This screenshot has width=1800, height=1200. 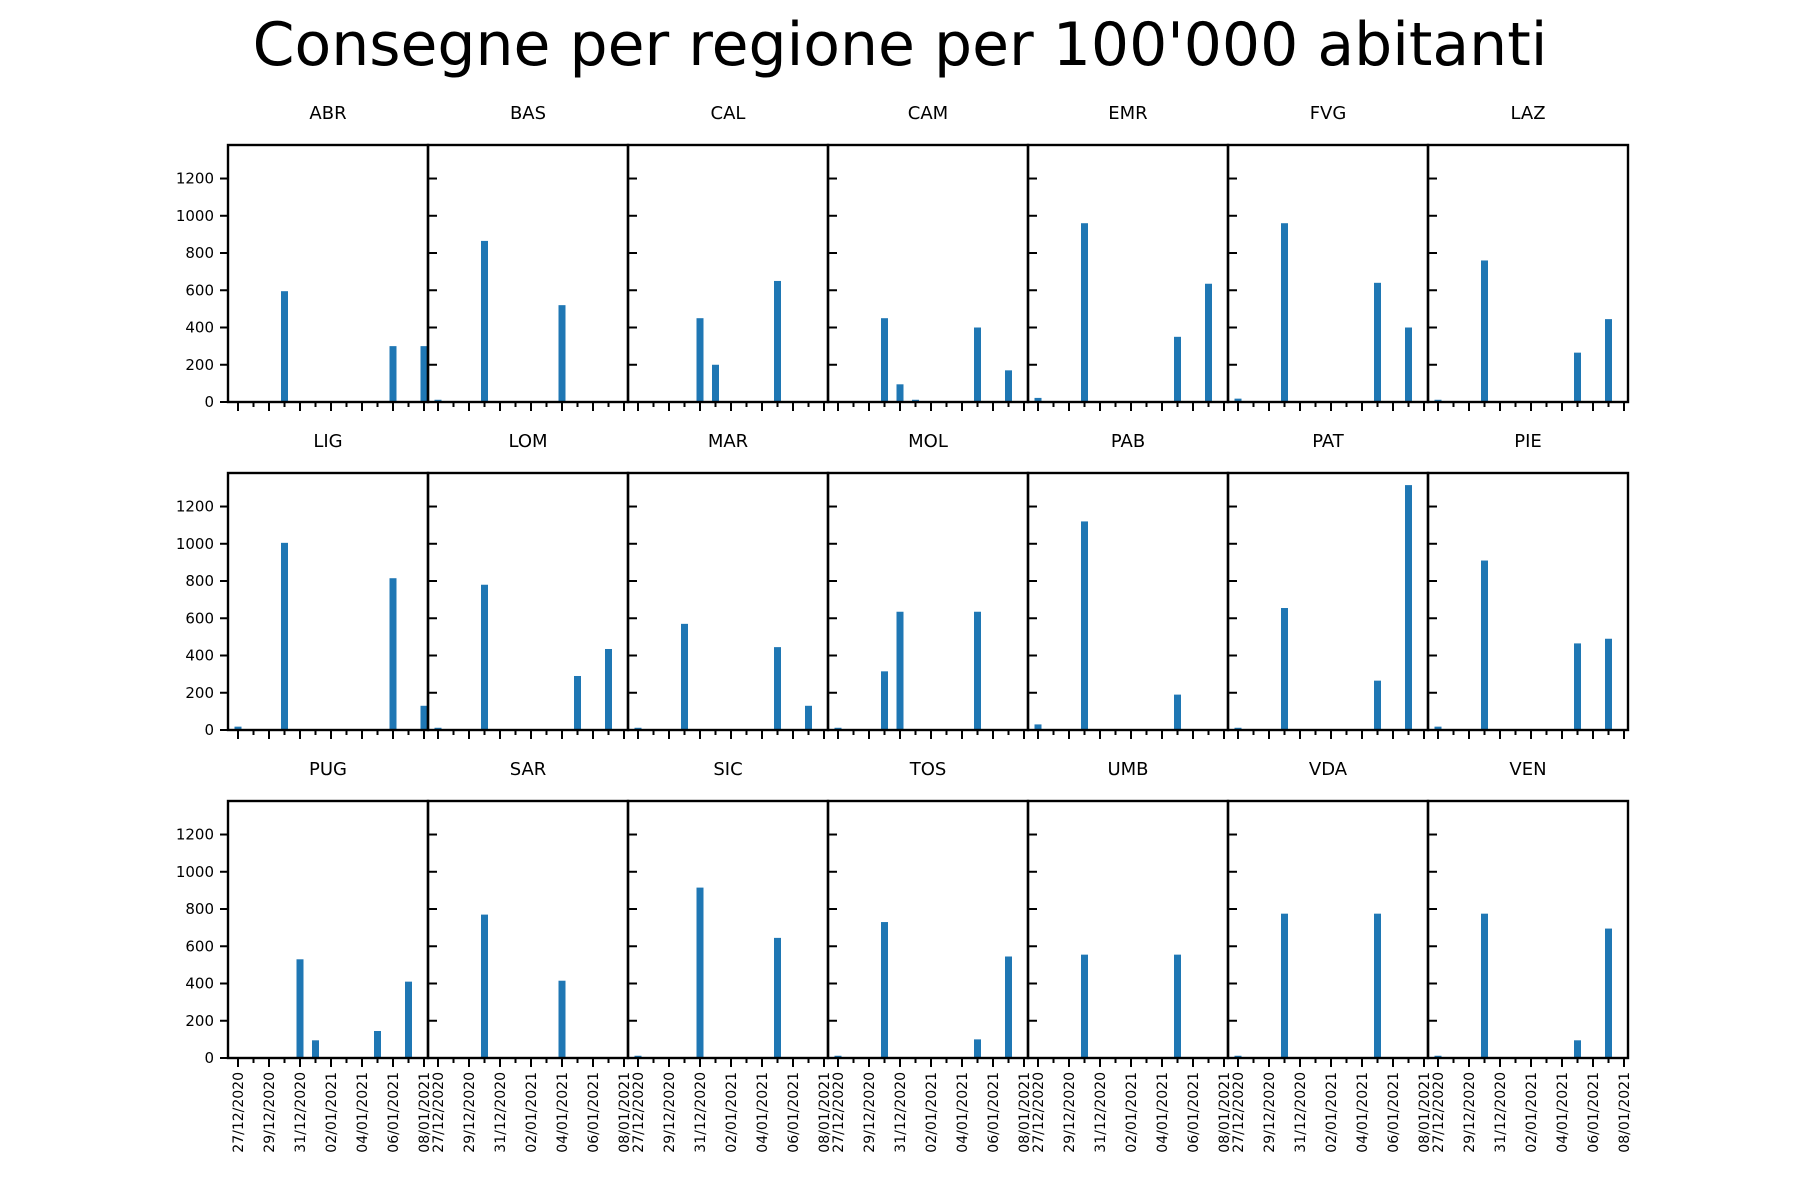 I want to click on ytick-label: 400, so click(x=199, y=328).